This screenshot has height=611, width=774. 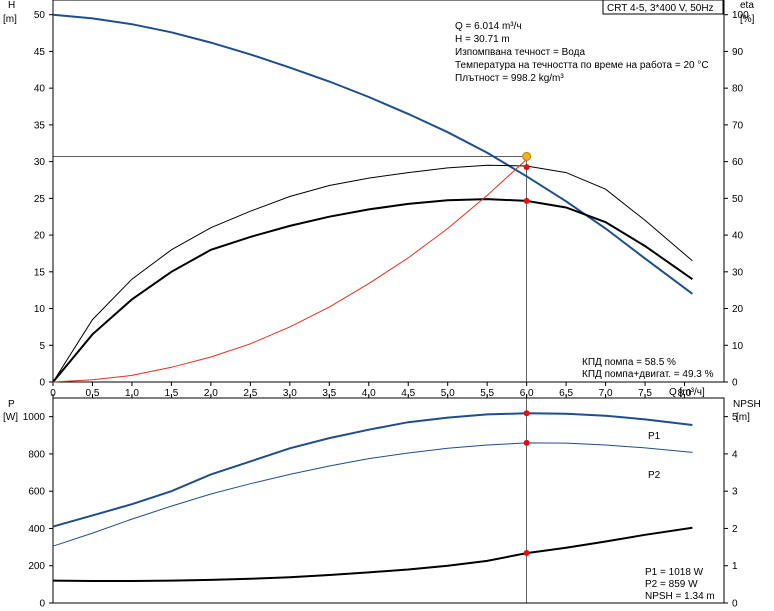 I want to click on point-NPSH_point, so click(x=526, y=553).